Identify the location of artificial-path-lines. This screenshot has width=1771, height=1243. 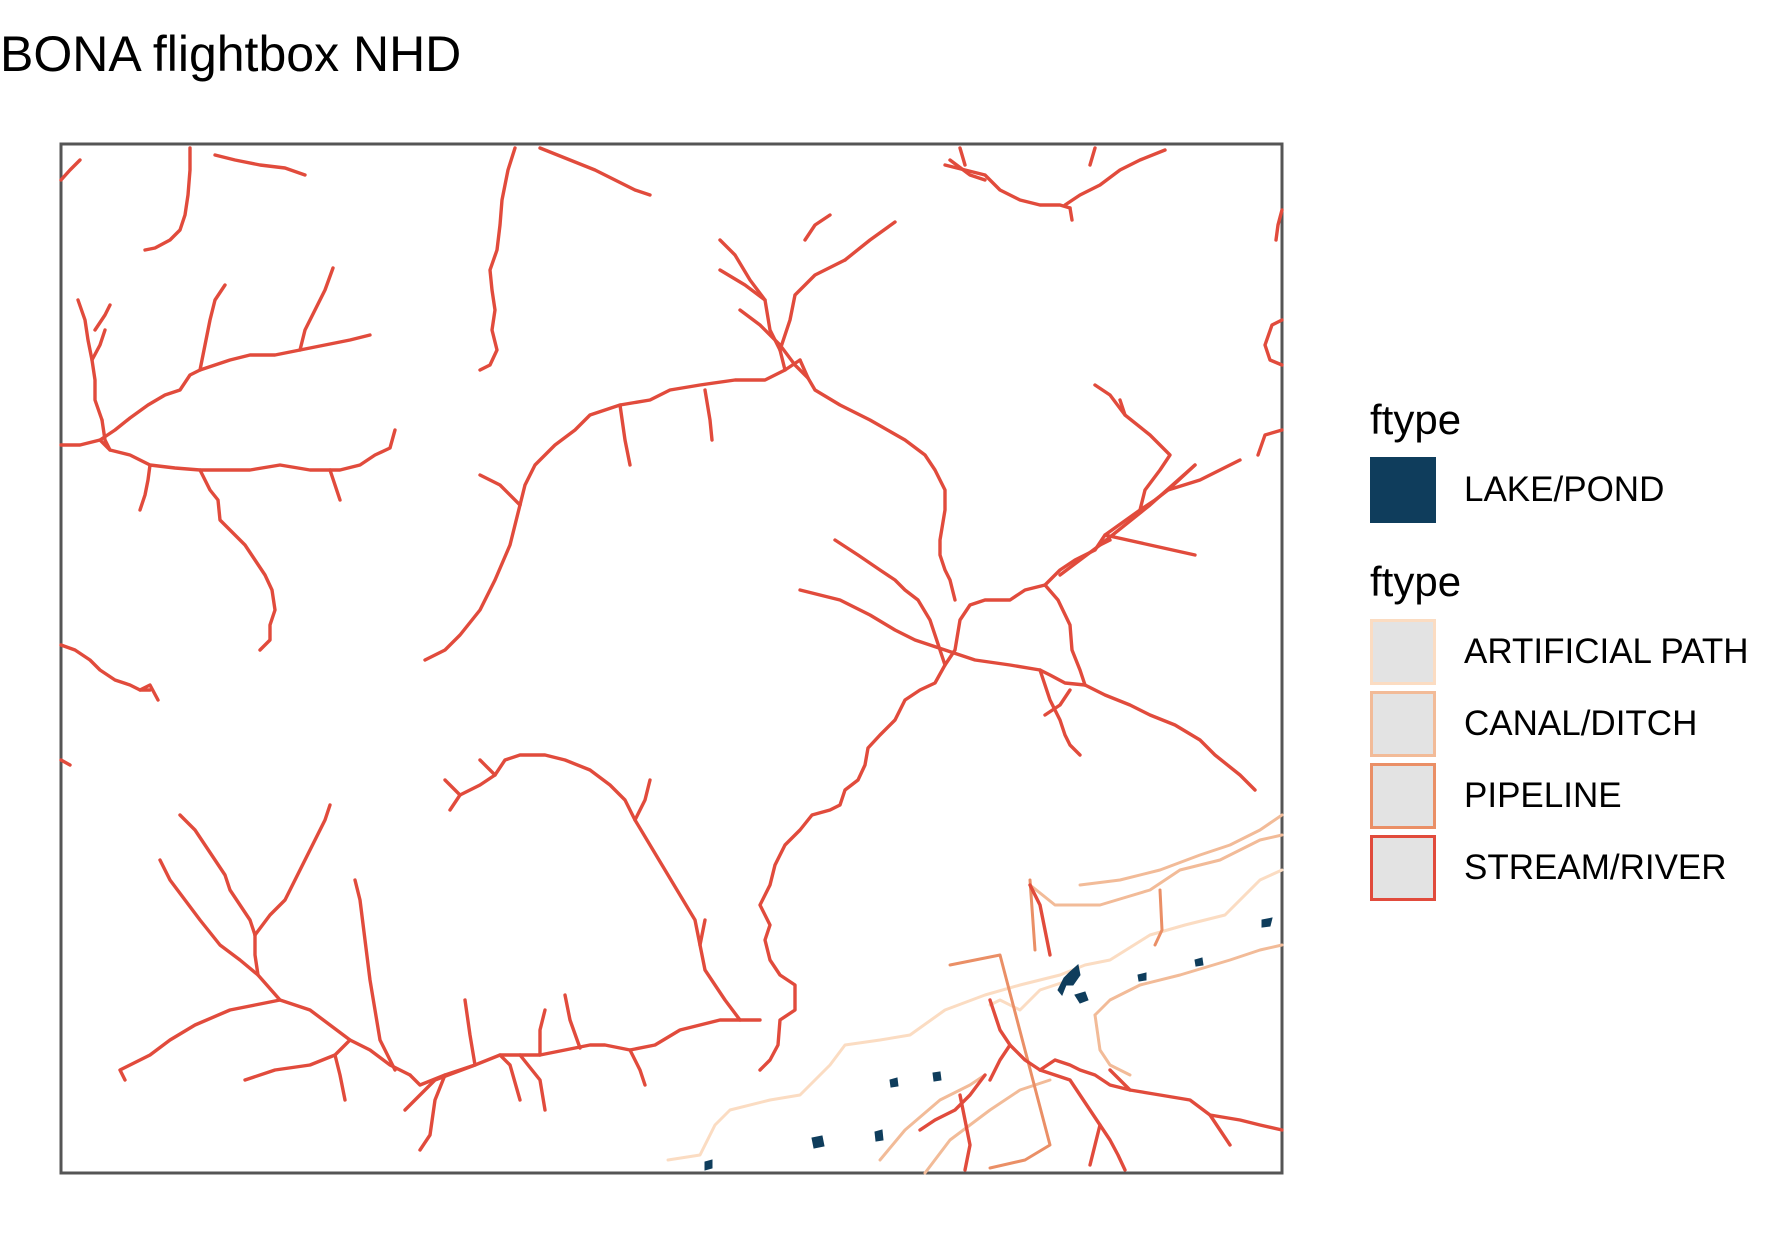
(975, 1015).